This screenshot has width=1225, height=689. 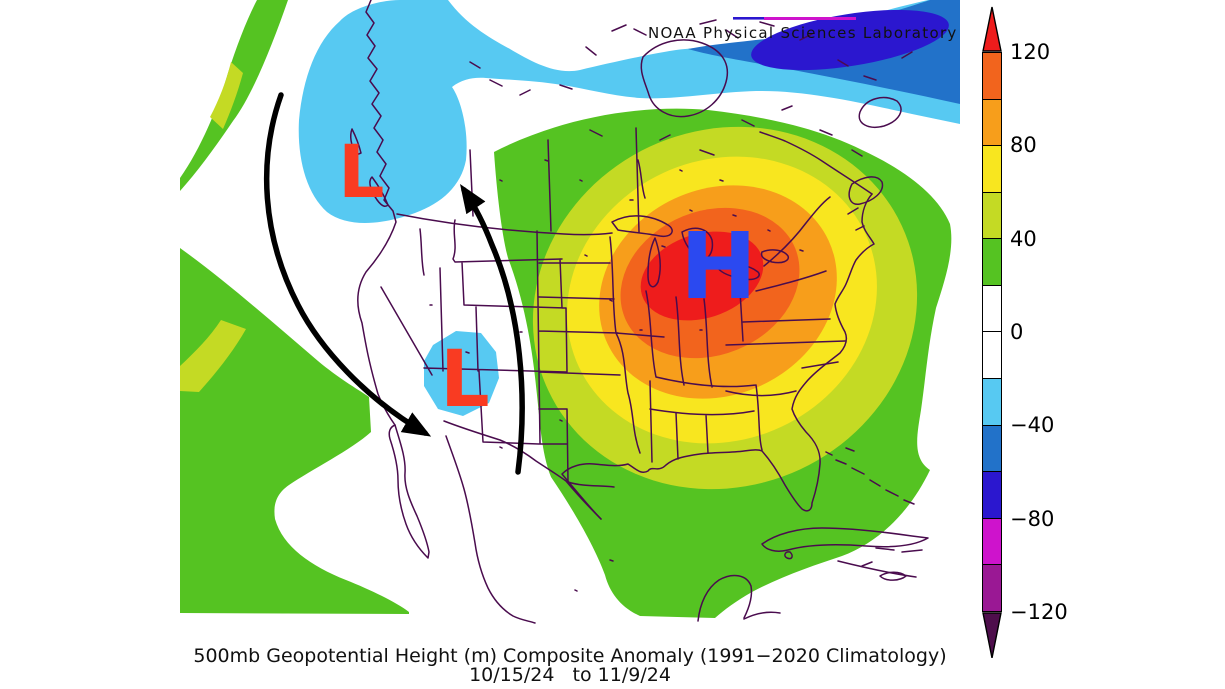 I want to click on contour-yellowgreen-nw-sliver, so click(x=226, y=95).